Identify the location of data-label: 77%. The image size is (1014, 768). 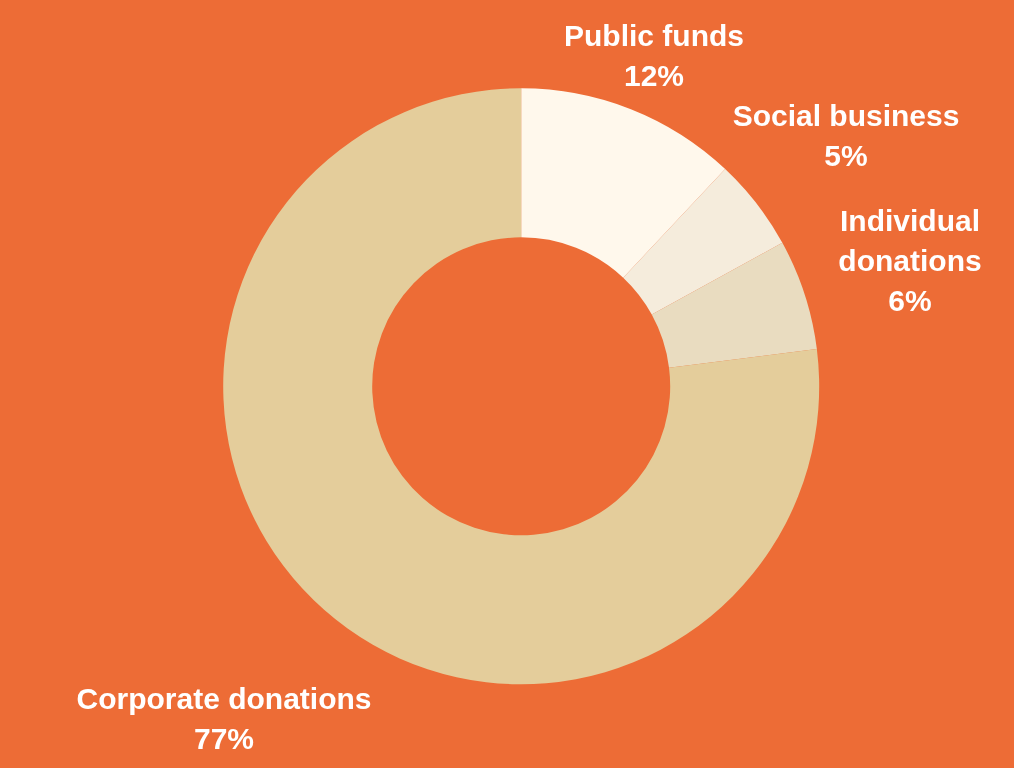
(224, 738).